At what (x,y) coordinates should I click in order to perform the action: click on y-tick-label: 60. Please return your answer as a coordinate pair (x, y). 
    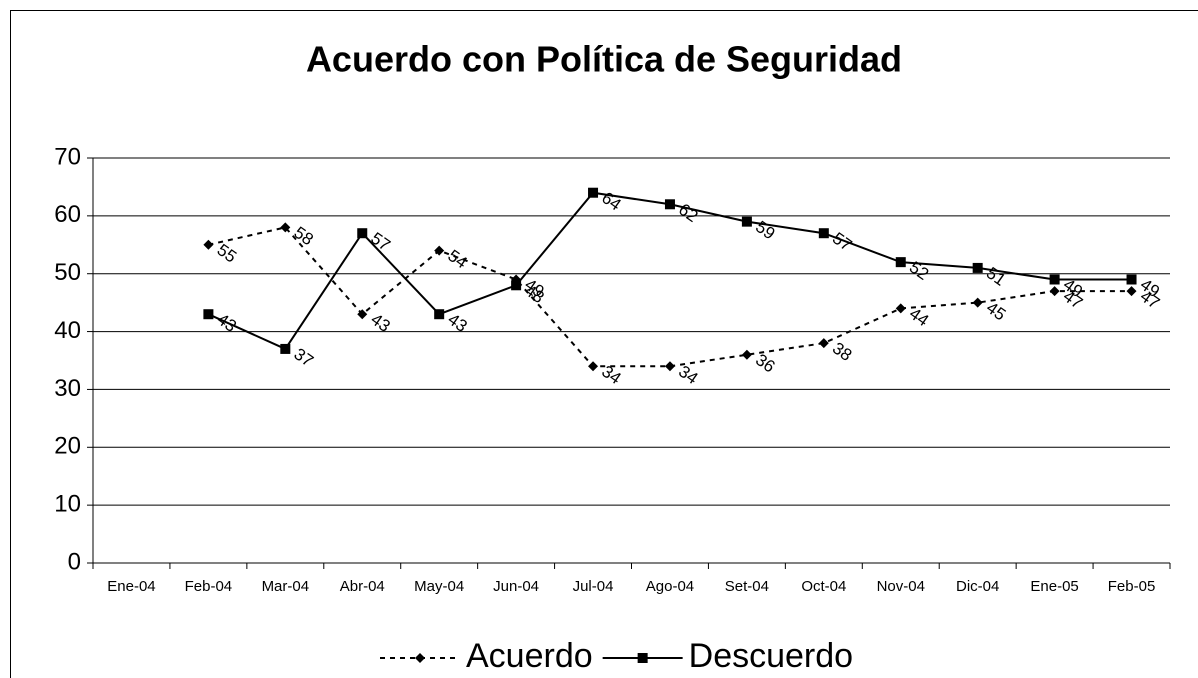
    Looking at the image, I should click on (67, 214).